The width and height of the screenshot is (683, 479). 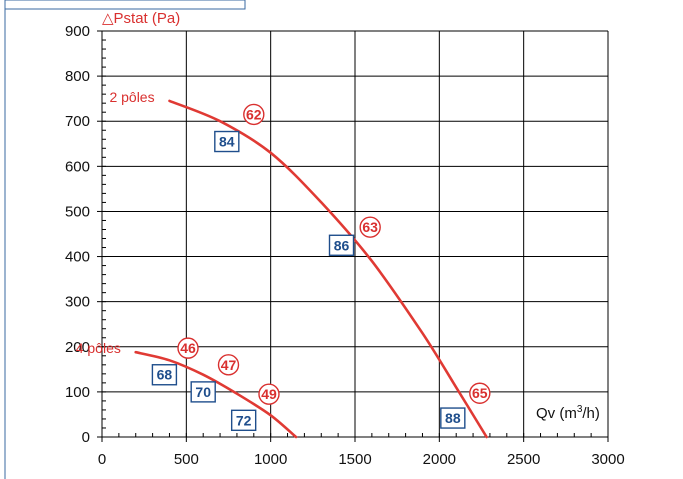 I want to click on box-marker: 84, so click(x=227, y=141).